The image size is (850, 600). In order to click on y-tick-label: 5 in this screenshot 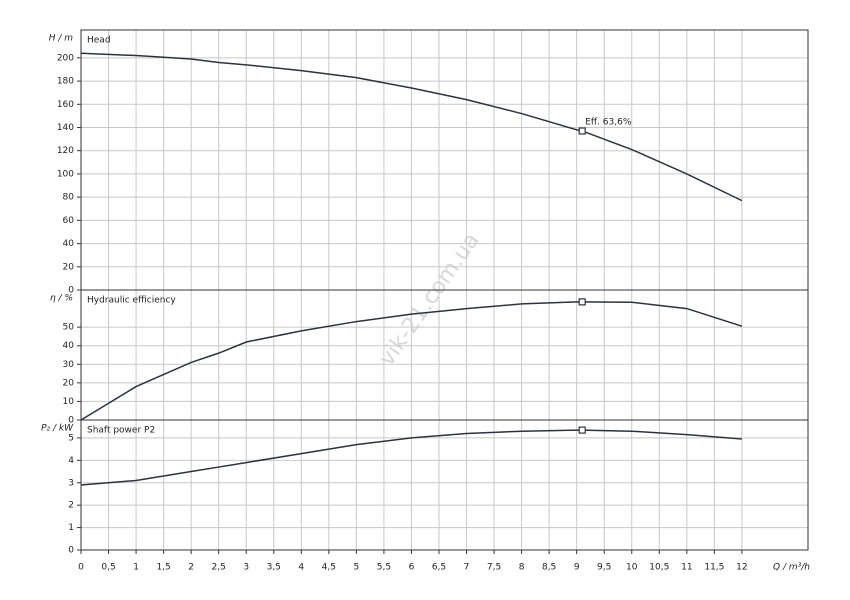, I will do `click(71, 438)`.